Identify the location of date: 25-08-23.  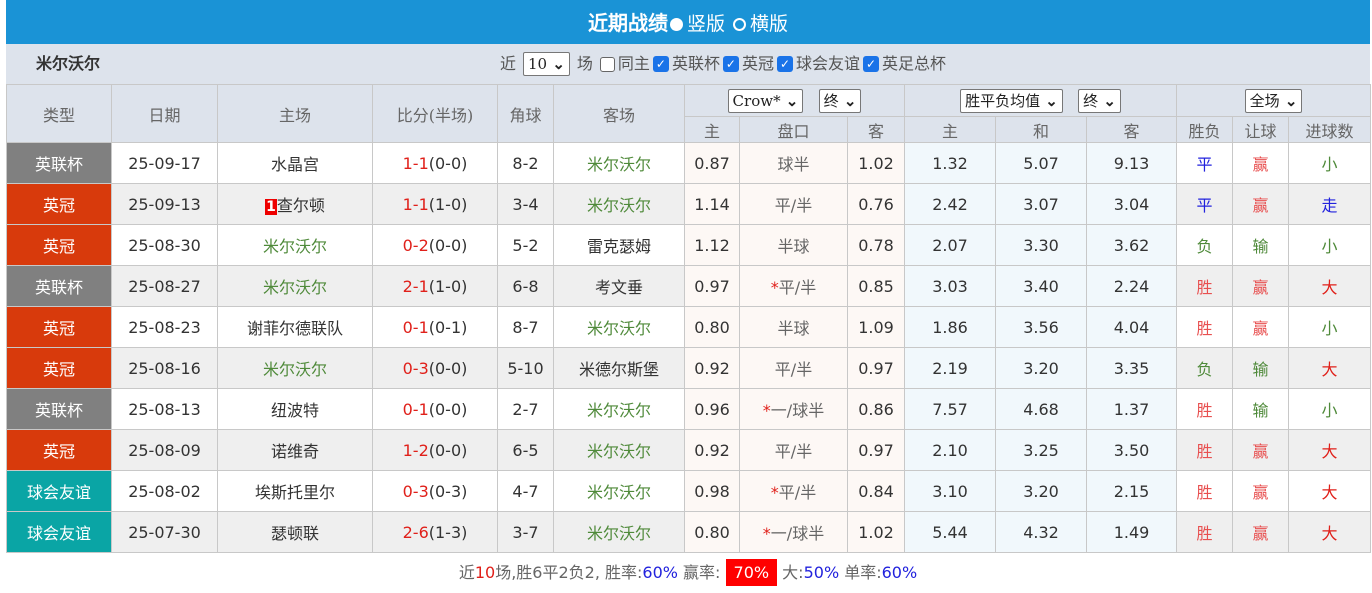
(164, 327).